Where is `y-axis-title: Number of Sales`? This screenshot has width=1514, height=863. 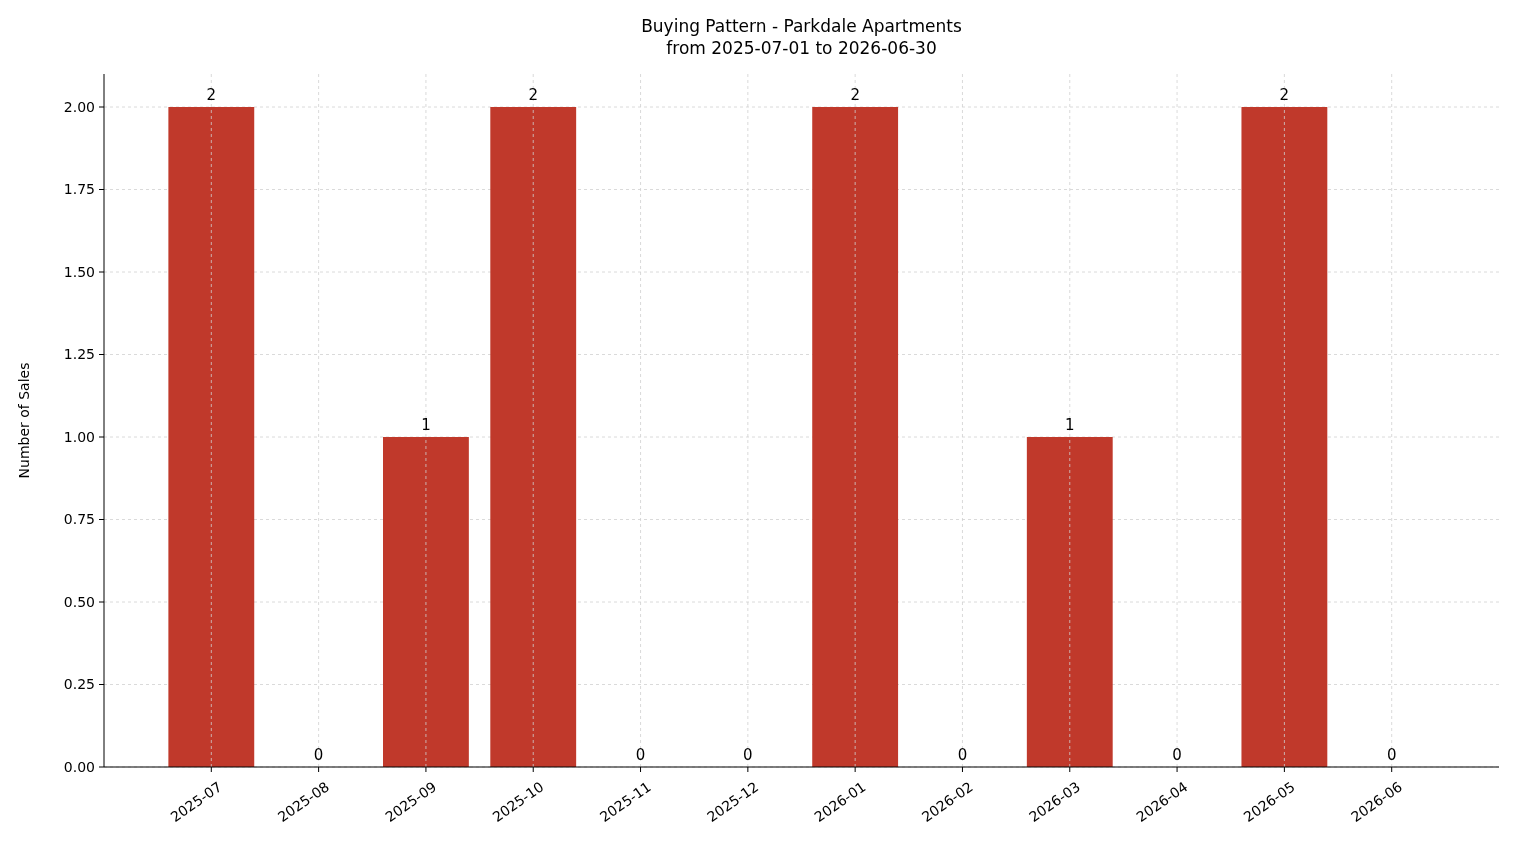
y-axis-title: Number of Sales is located at coordinates (24, 420).